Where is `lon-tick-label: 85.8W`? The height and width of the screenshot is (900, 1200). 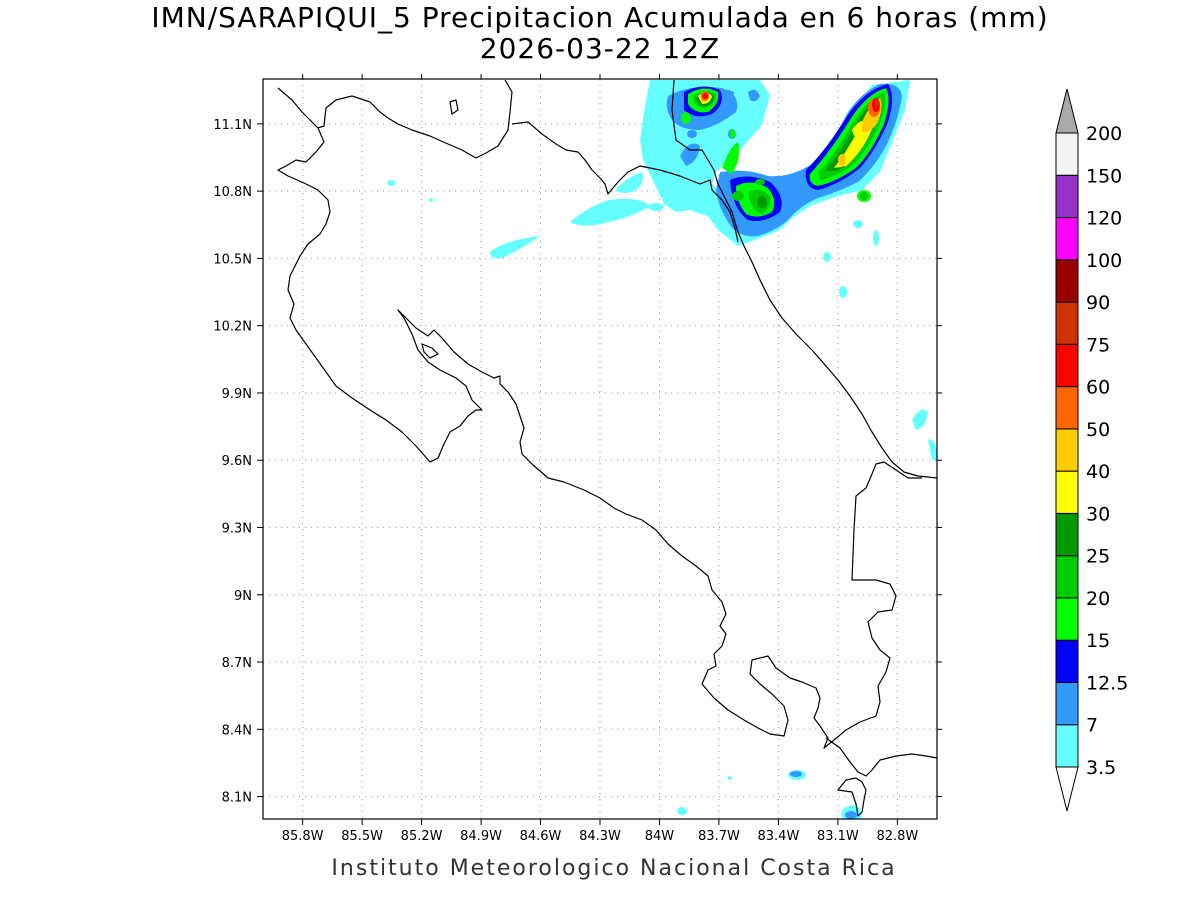 lon-tick-label: 85.8W is located at coordinates (303, 836).